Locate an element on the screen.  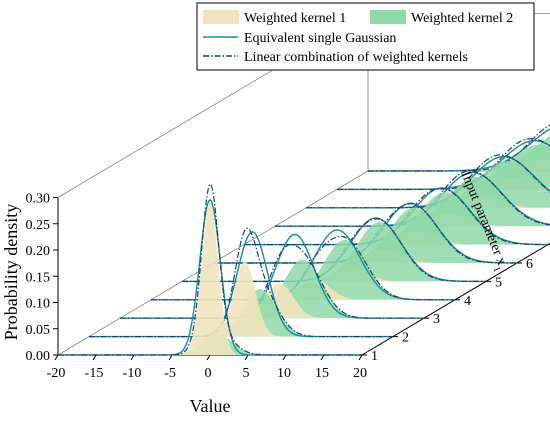
z-tick-label: 4 is located at coordinates (467, 301).